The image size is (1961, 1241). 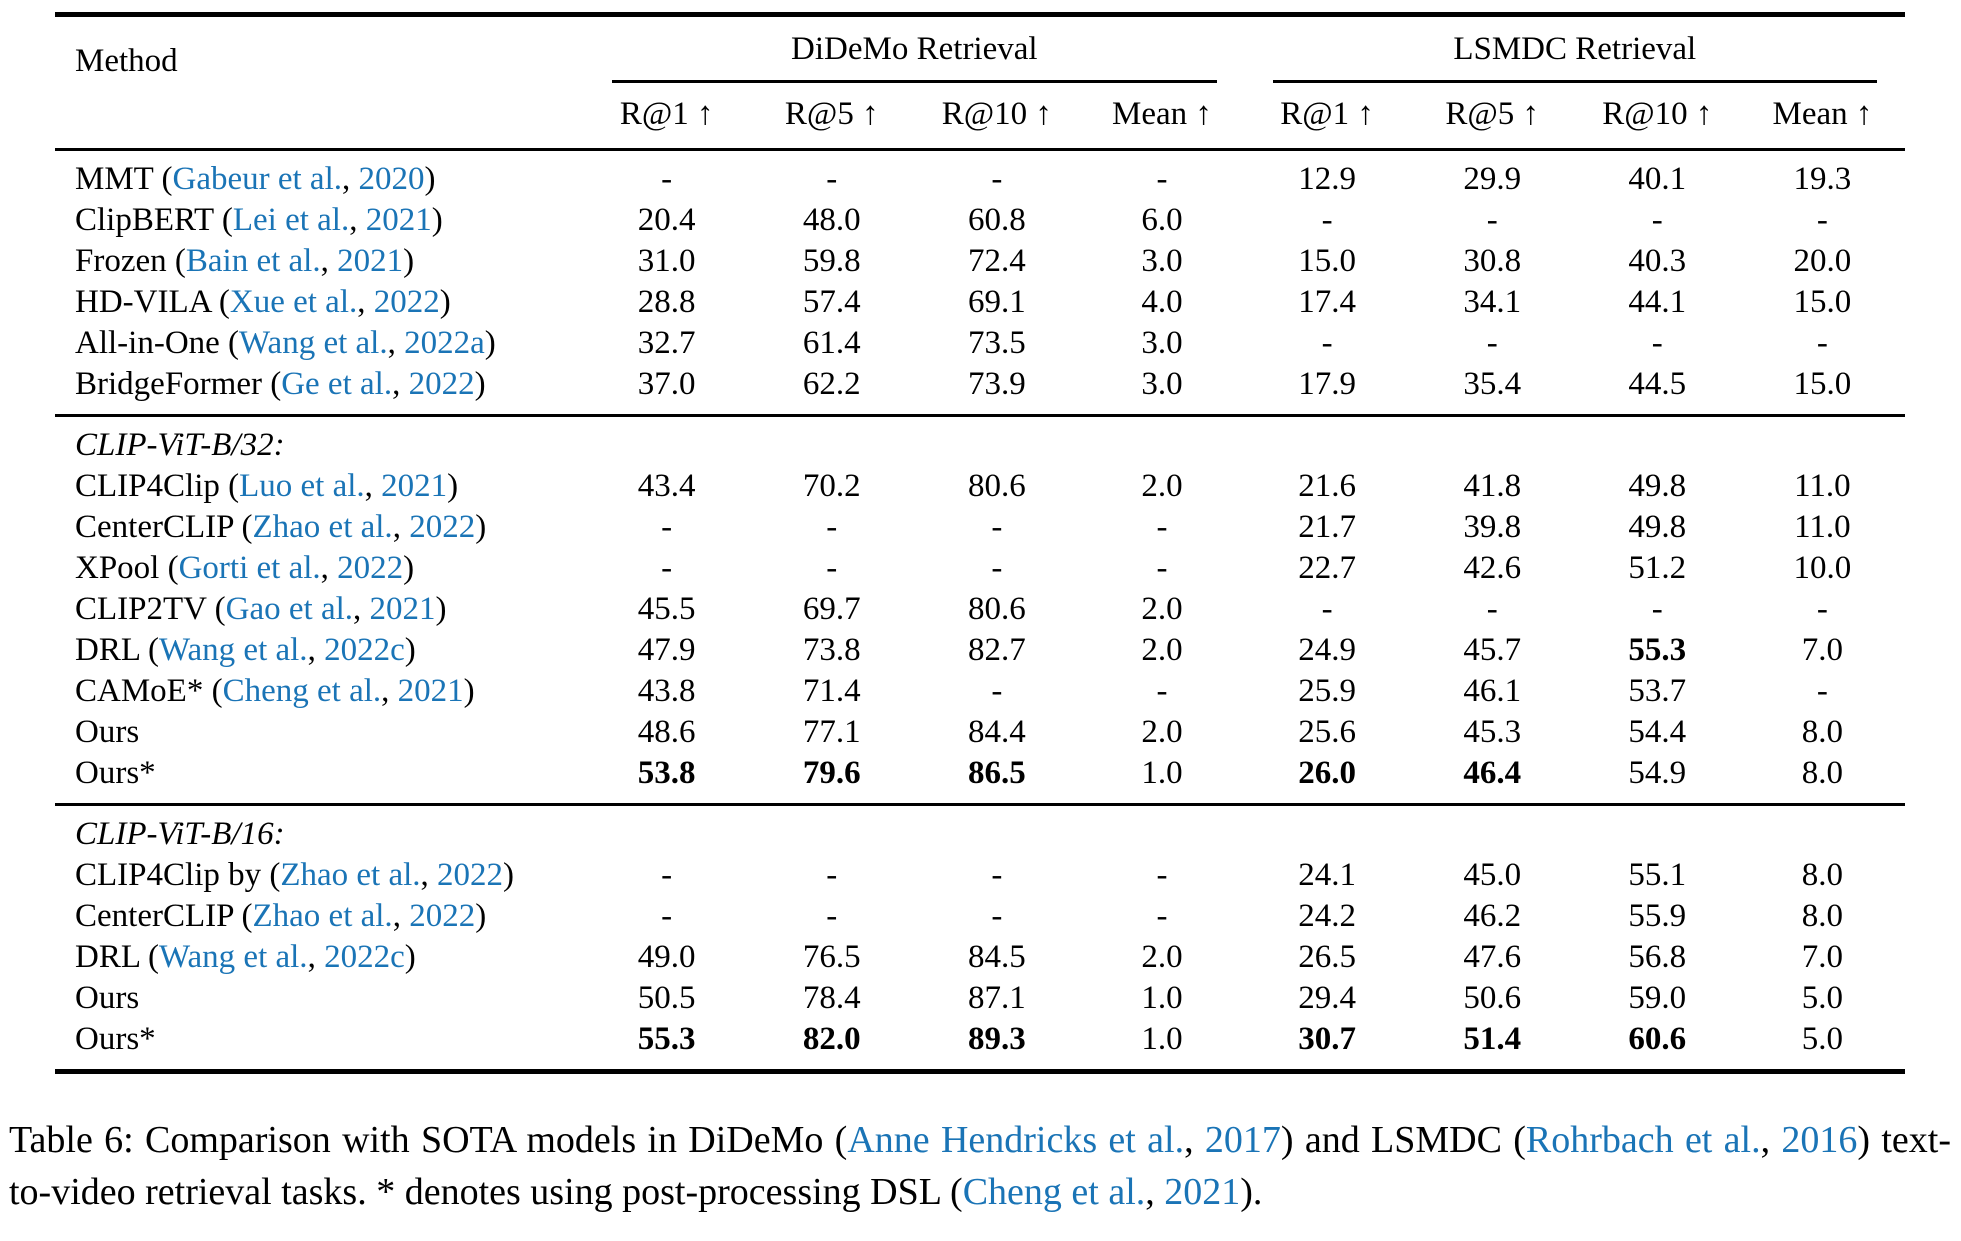 I want to click on text-segment: Ours*, so click(x=115, y=1039).